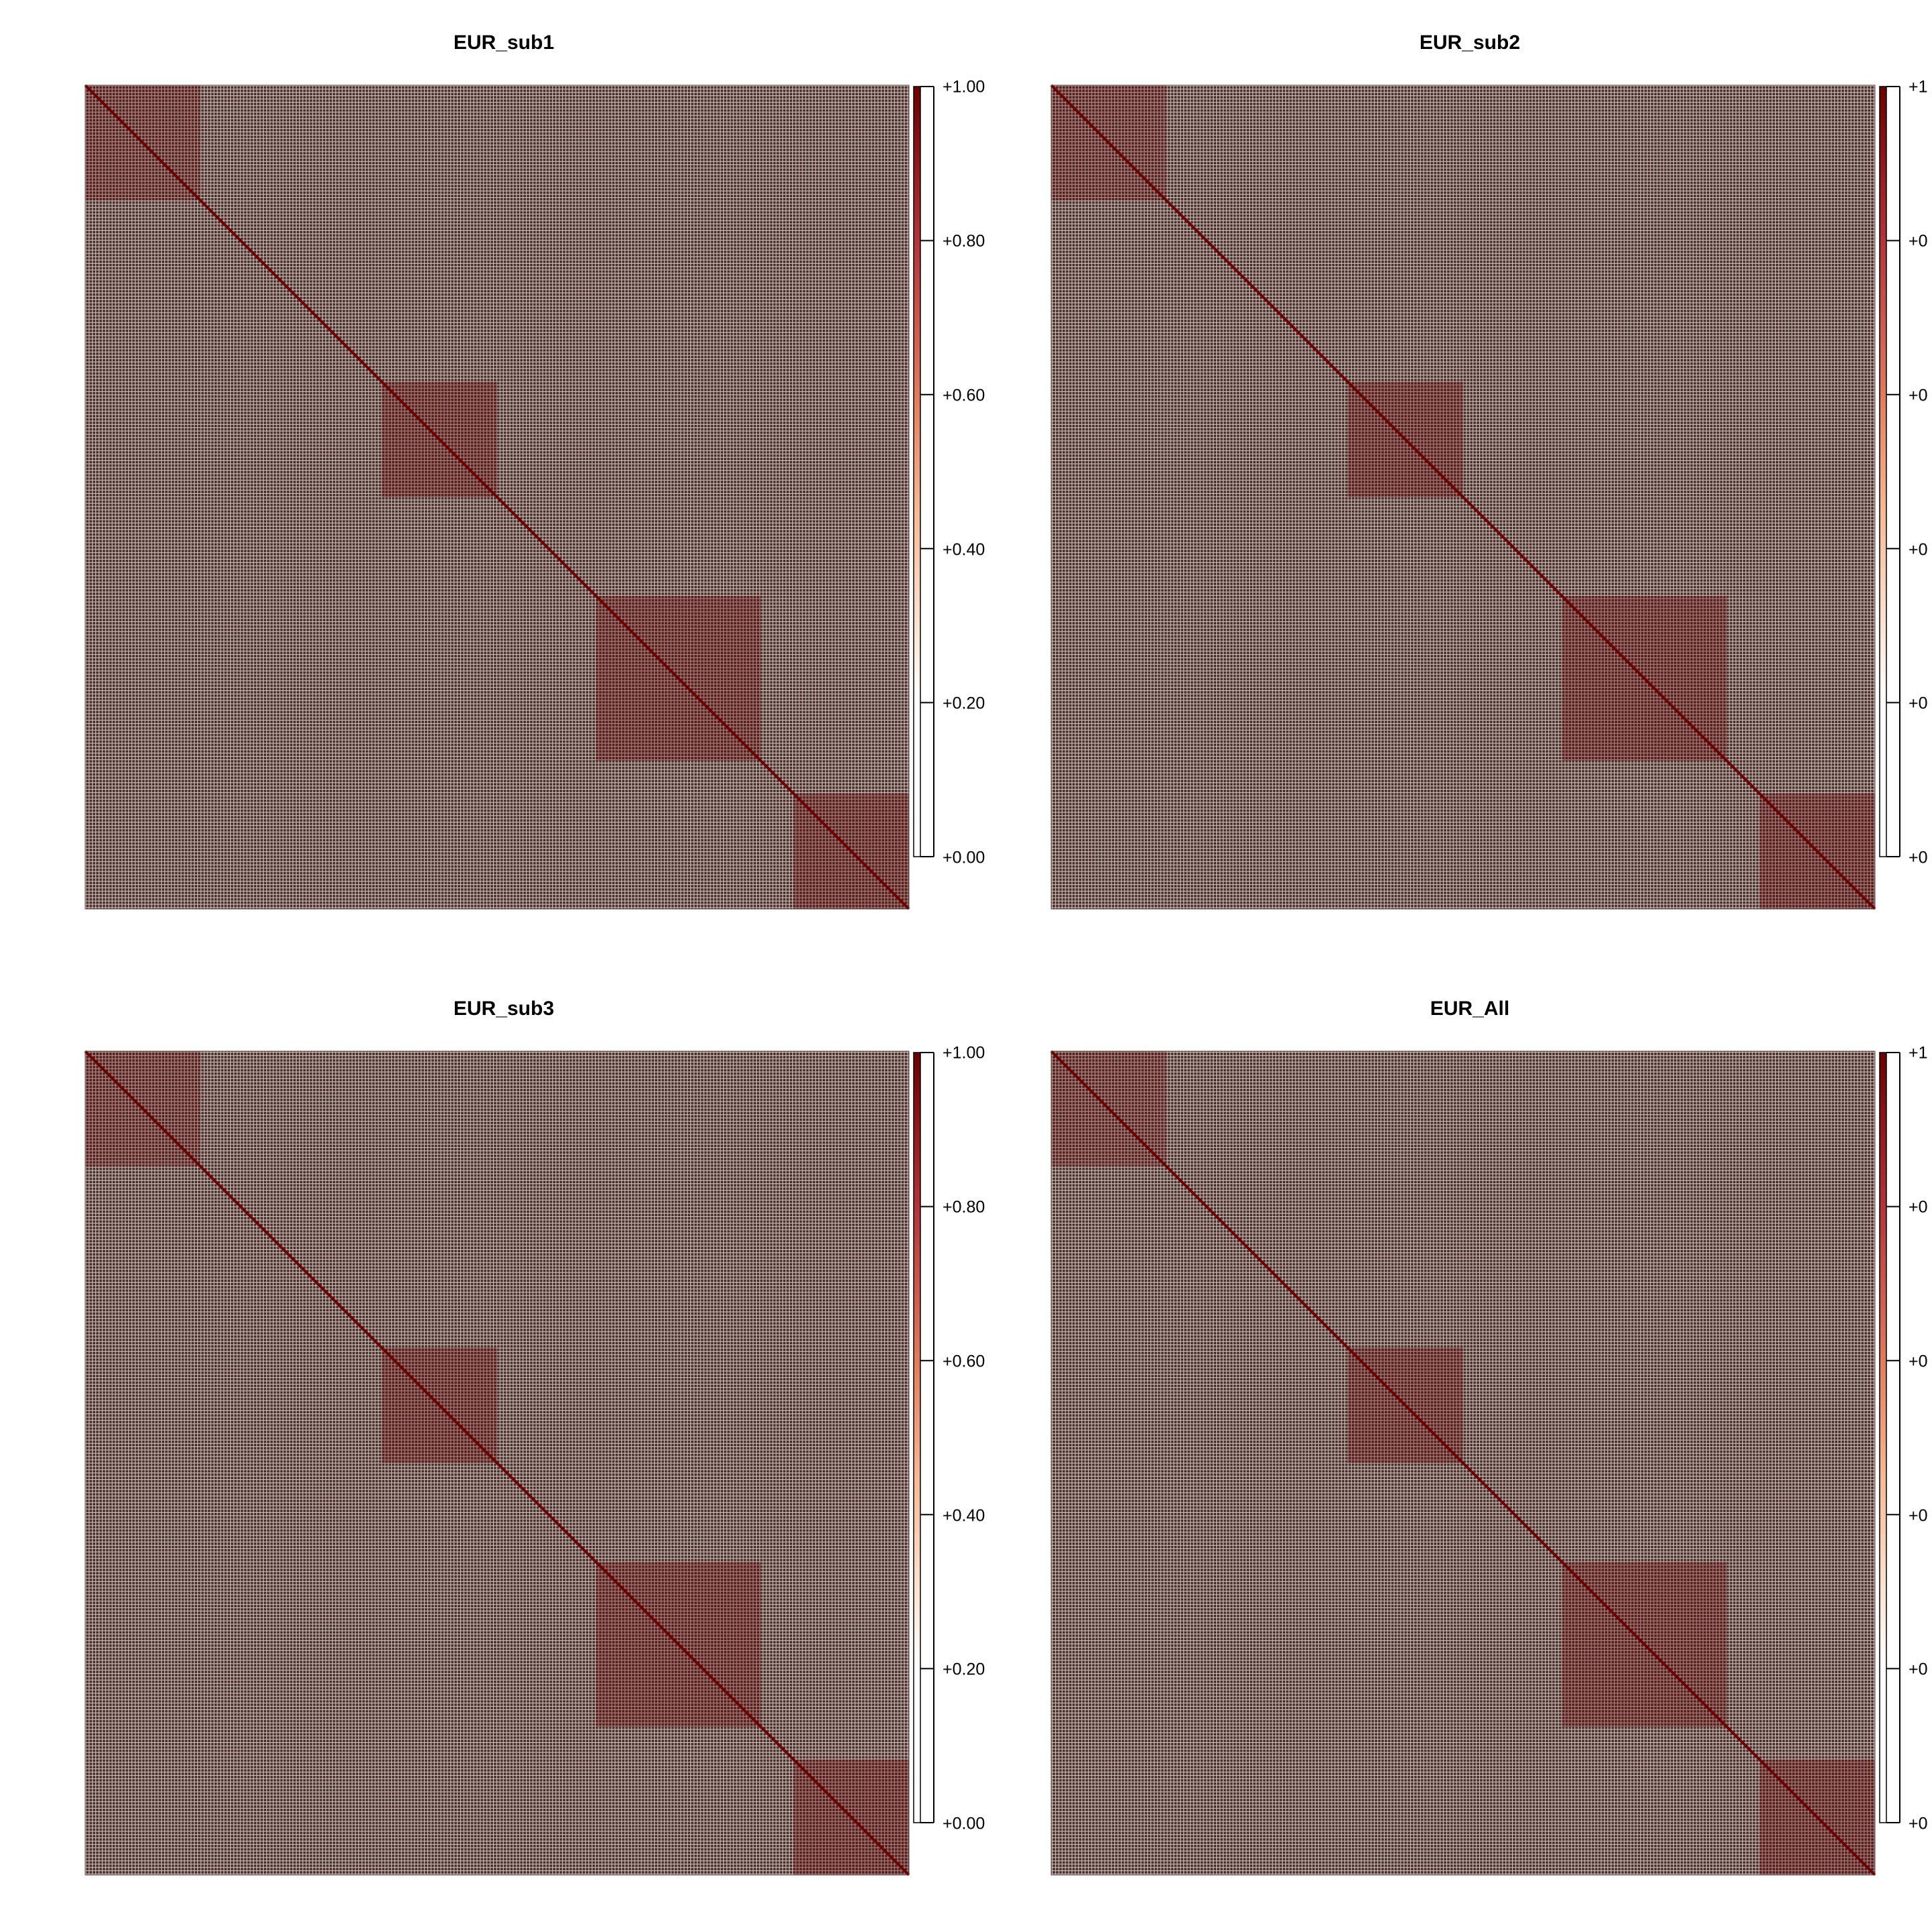  Describe the element at coordinates (1469, 1009) in the screenshot. I see `panel-title: EUR_All` at that location.